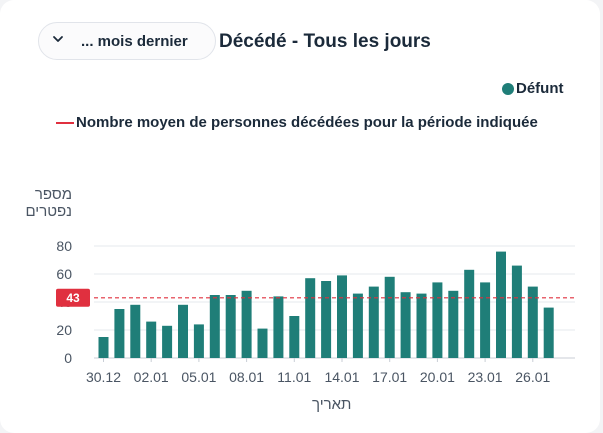 The image size is (603, 433). I want to click on period-dropdown: ... mois dernier, so click(127, 41).